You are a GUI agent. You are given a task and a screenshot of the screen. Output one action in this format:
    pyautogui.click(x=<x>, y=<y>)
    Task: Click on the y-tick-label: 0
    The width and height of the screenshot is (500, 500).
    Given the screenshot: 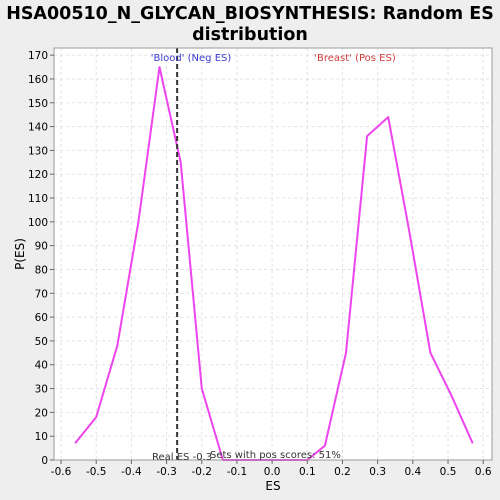 What is the action you would take?
    pyautogui.click(x=44, y=461)
    